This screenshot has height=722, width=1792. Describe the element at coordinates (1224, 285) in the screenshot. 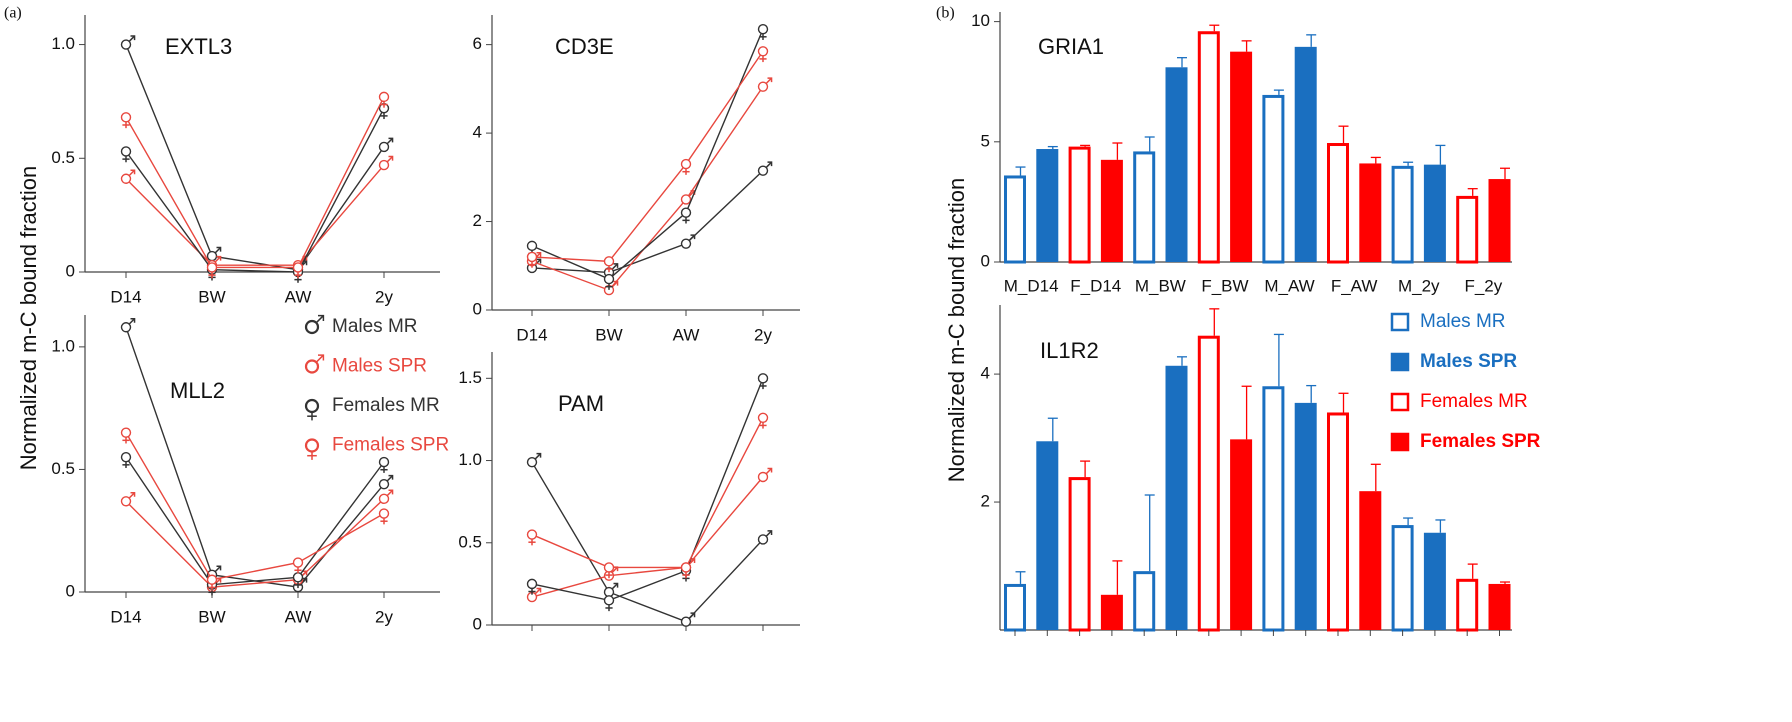

I see `x-tick-label: F_BW` at that location.